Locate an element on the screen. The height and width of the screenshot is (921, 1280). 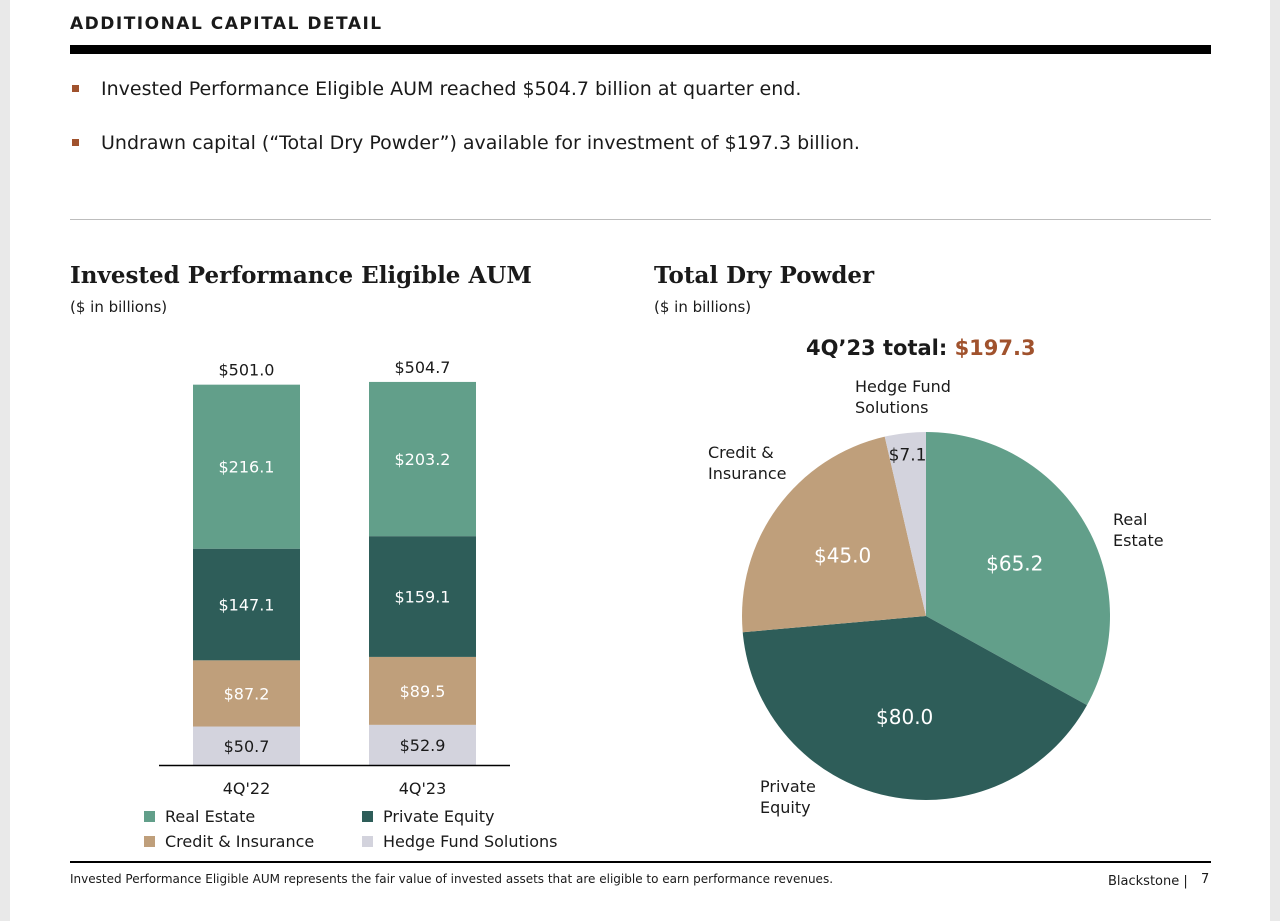
legend-item: Credit & Insurance is located at coordinates (229, 841).